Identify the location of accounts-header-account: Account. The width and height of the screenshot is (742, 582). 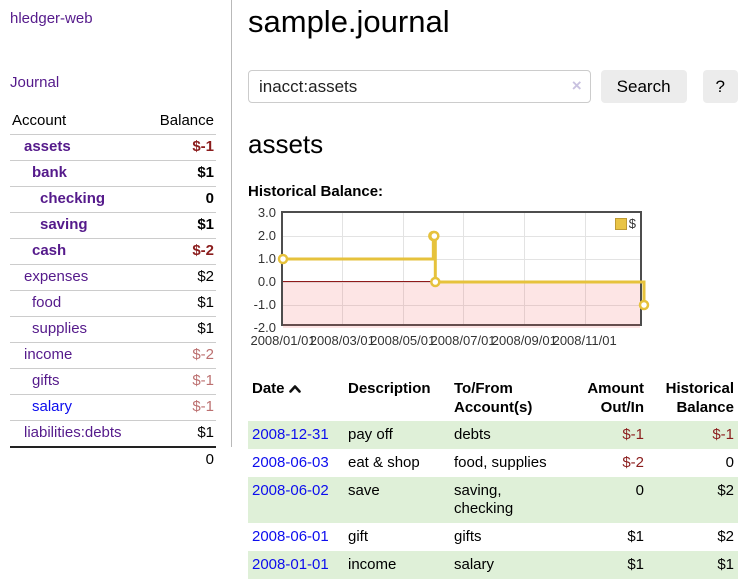
(39, 120).